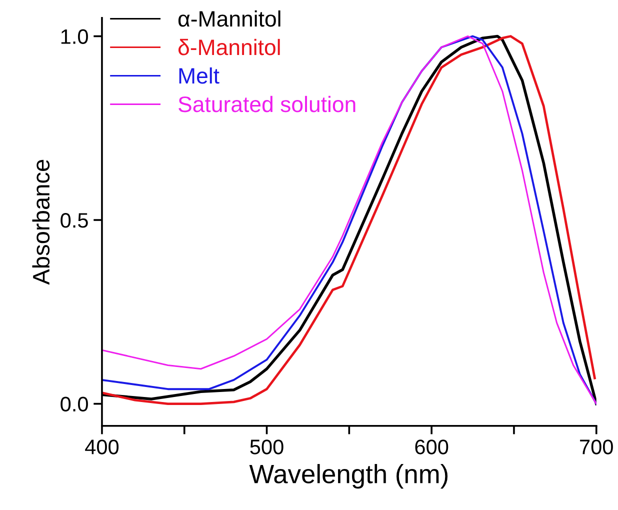 The width and height of the screenshot is (618, 510). What do you see at coordinates (596, 447) in the screenshot?
I see `x-tick-label: 700` at bounding box center [596, 447].